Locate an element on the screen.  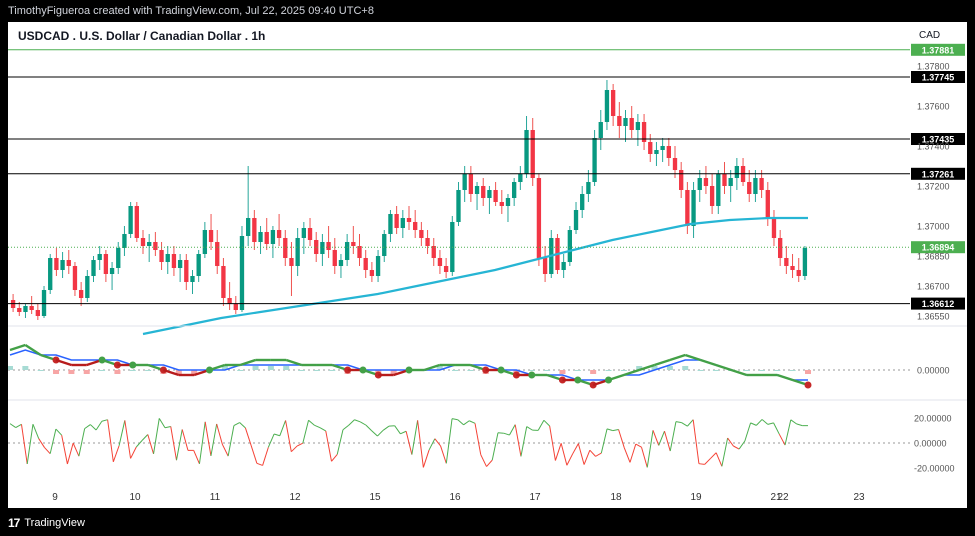
price-tick-label: 1.37000 is located at coordinates (933, 227).